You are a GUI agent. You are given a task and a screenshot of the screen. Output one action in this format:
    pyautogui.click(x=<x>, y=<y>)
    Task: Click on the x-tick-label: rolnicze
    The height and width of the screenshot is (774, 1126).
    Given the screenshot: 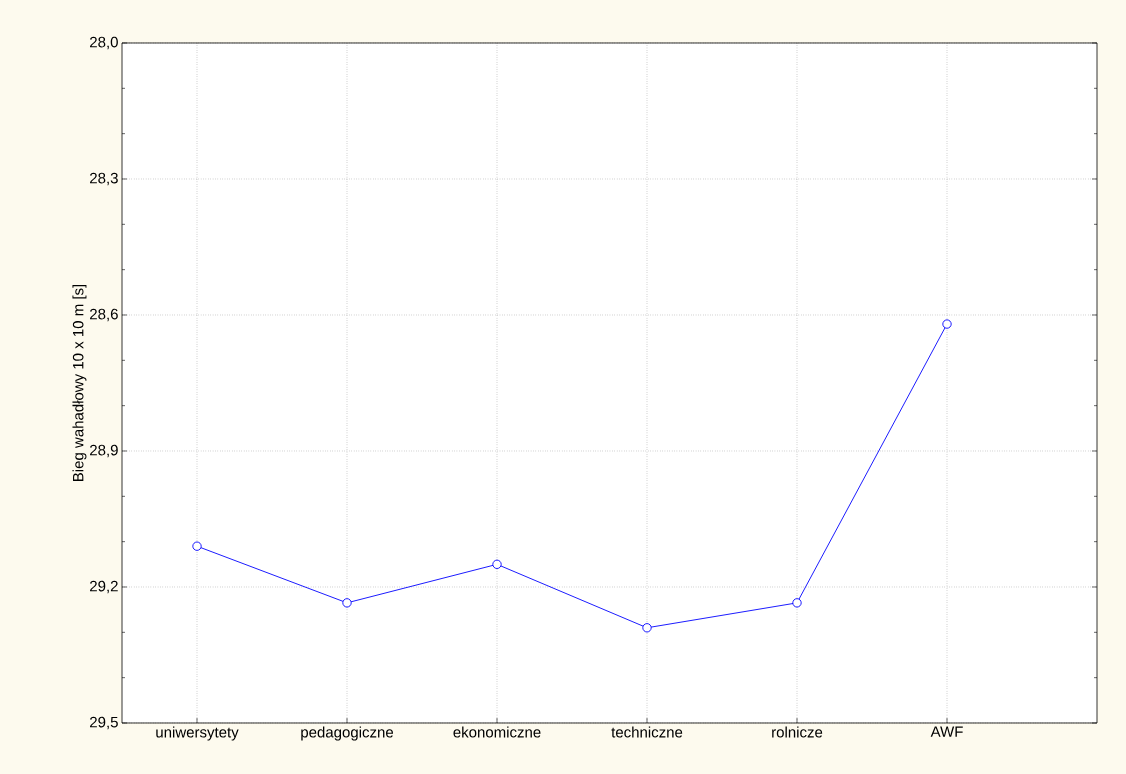 What is the action you would take?
    pyautogui.click(x=797, y=732)
    